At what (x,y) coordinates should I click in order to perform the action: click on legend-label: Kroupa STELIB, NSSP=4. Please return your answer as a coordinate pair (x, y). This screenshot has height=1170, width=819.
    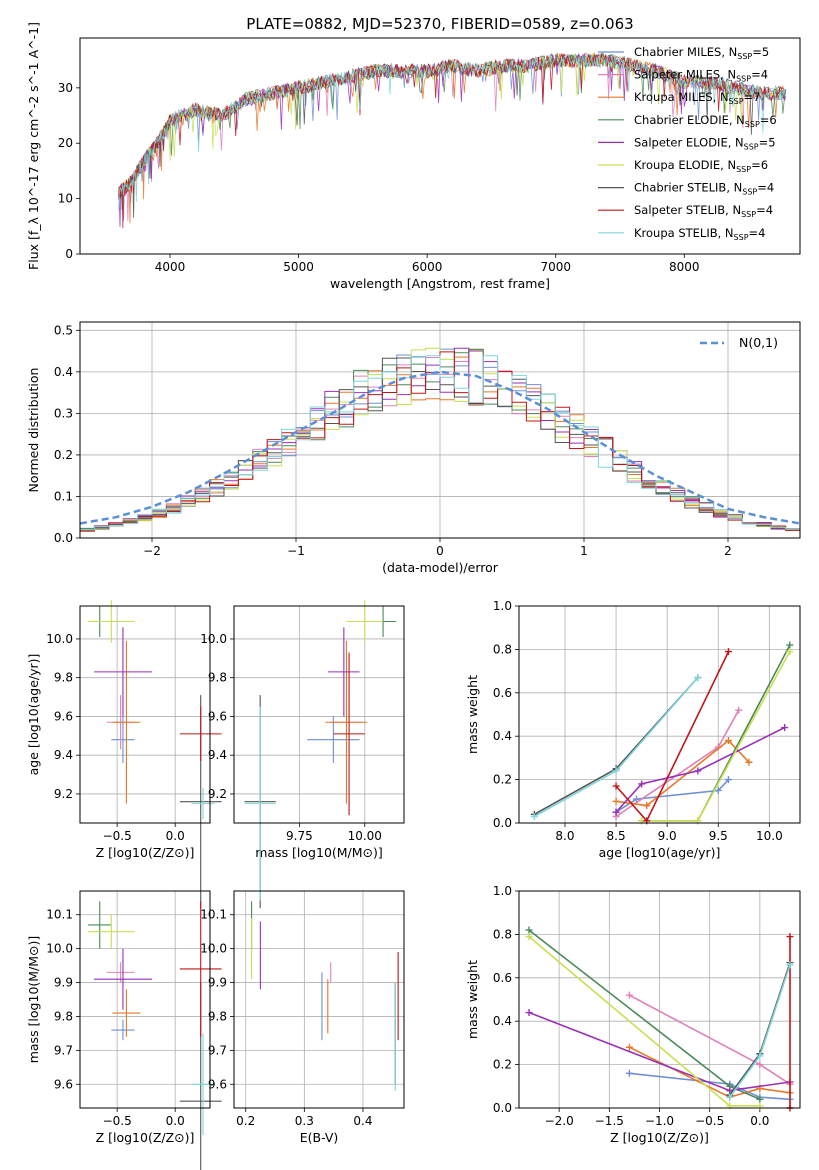
    Looking at the image, I should click on (699, 234).